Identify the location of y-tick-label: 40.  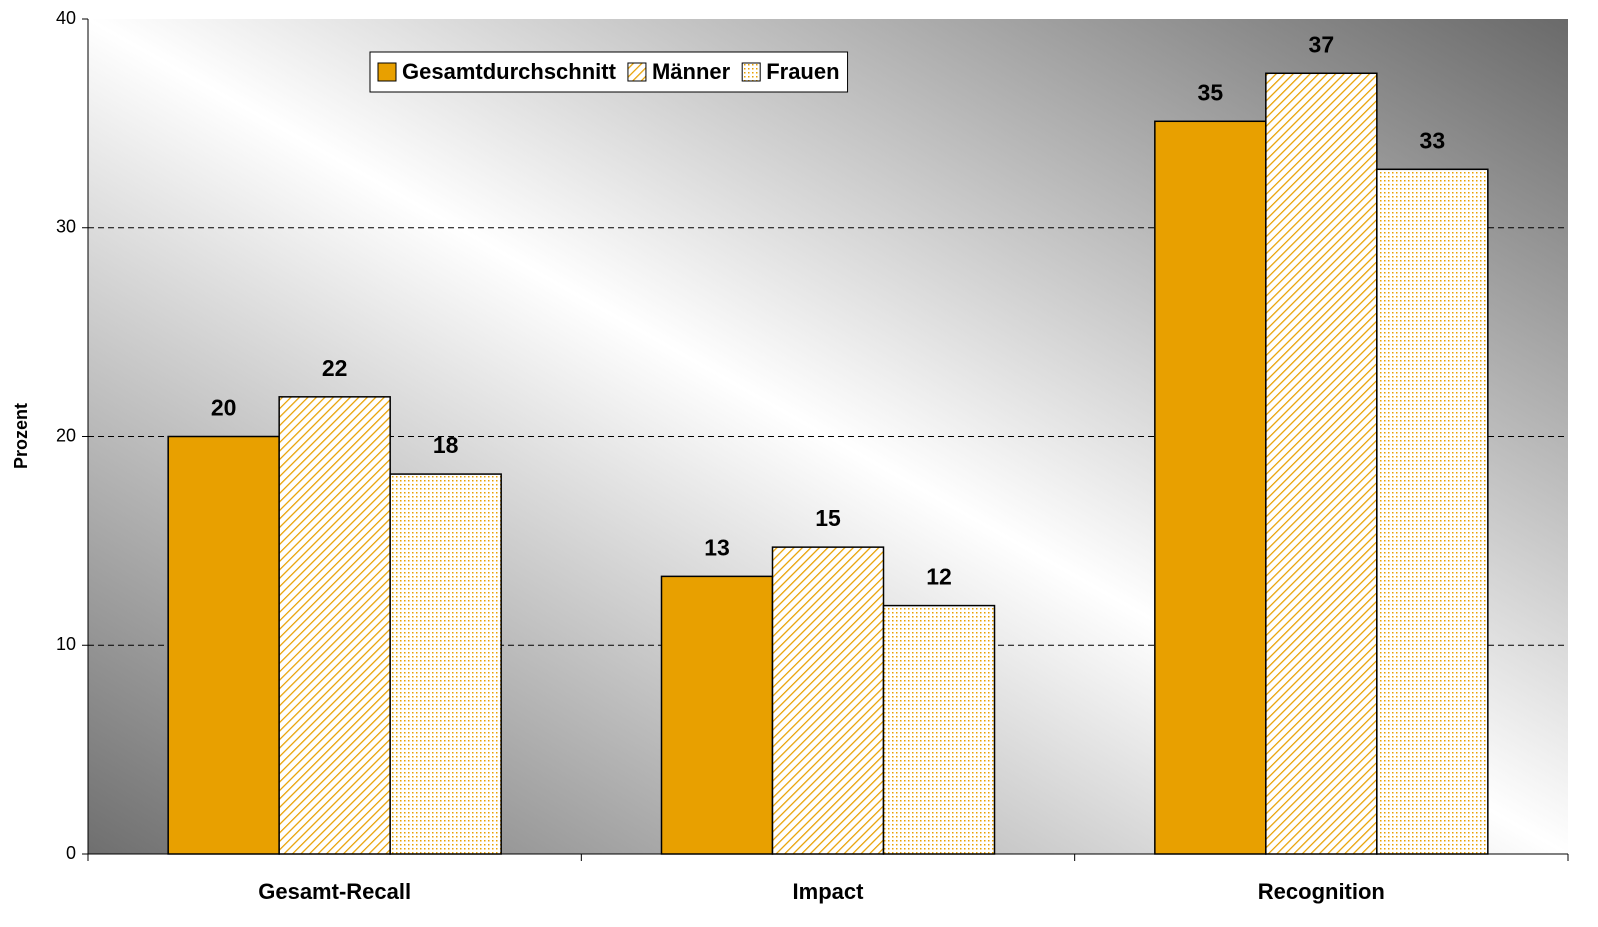
(66, 18).